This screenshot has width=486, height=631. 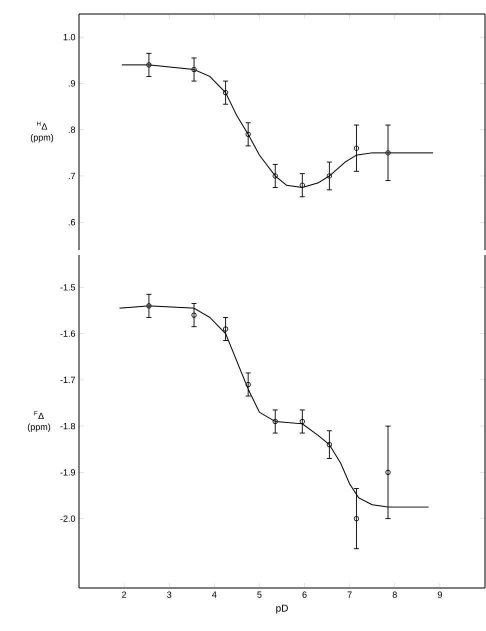 What do you see at coordinates (304, 595) in the screenshot?
I see `x-tick-label: 6` at bounding box center [304, 595].